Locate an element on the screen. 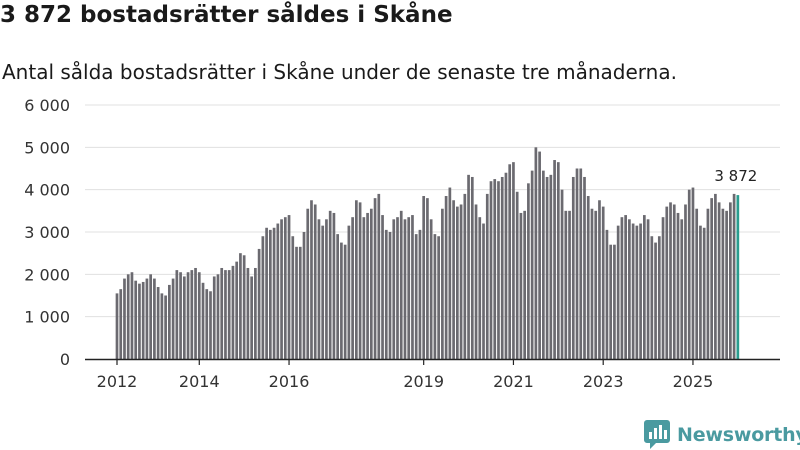 This screenshot has width=800, height=450. y-tick-label: 3 000 is located at coordinates (47, 232).